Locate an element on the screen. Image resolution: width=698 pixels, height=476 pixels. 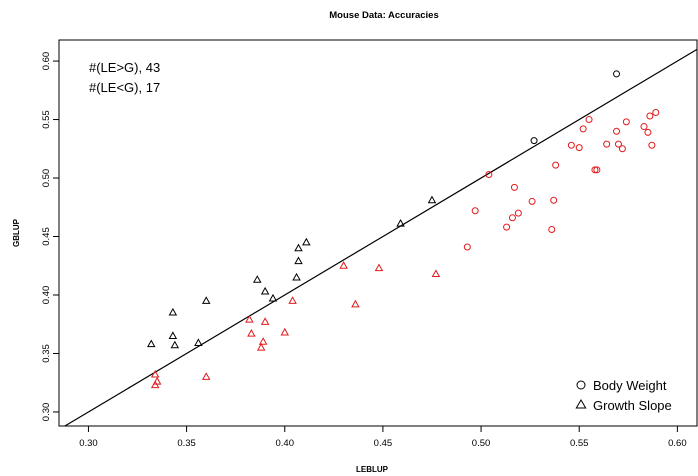
y-tick-label: 0.55 is located at coordinates (46, 119).